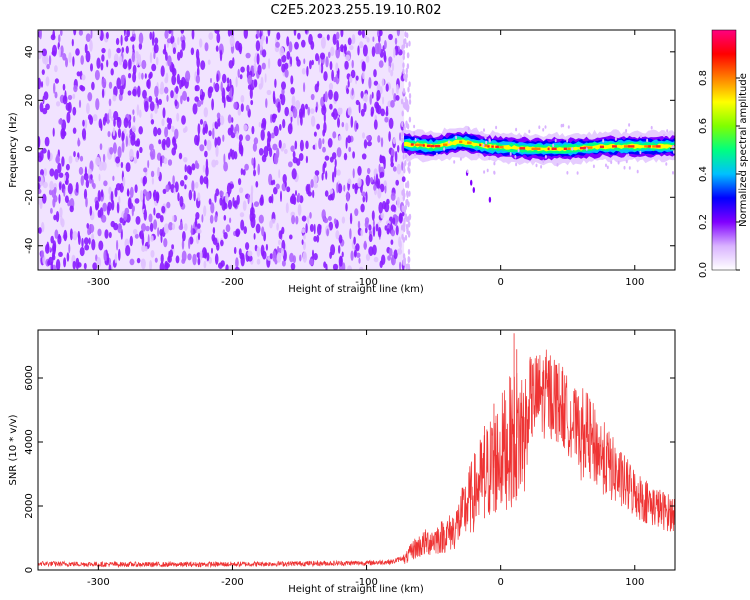 The height and width of the screenshot is (600, 750). What do you see at coordinates (98, 582) in the screenshot?
I see `x-tick-label: -300` at bounding box center [98, 582].